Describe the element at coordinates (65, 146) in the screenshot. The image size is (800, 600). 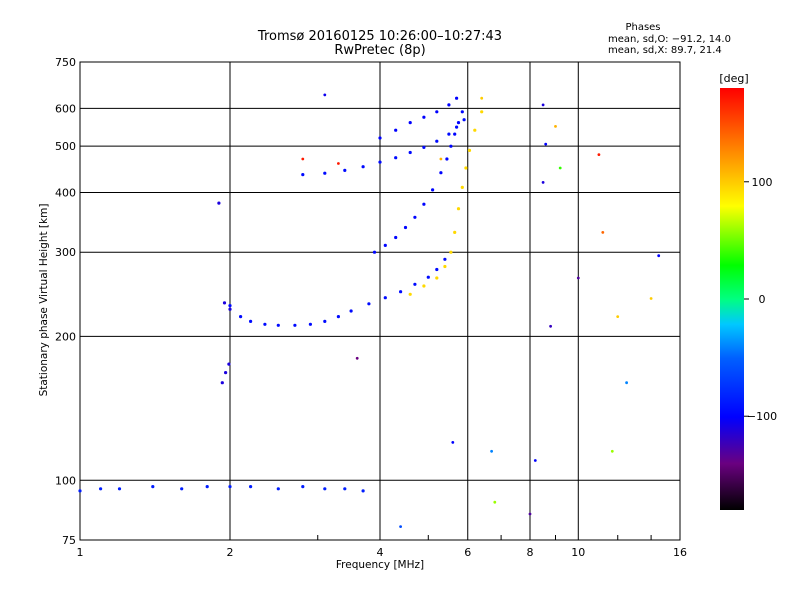
I see `y-tick-label: 500` at that location.